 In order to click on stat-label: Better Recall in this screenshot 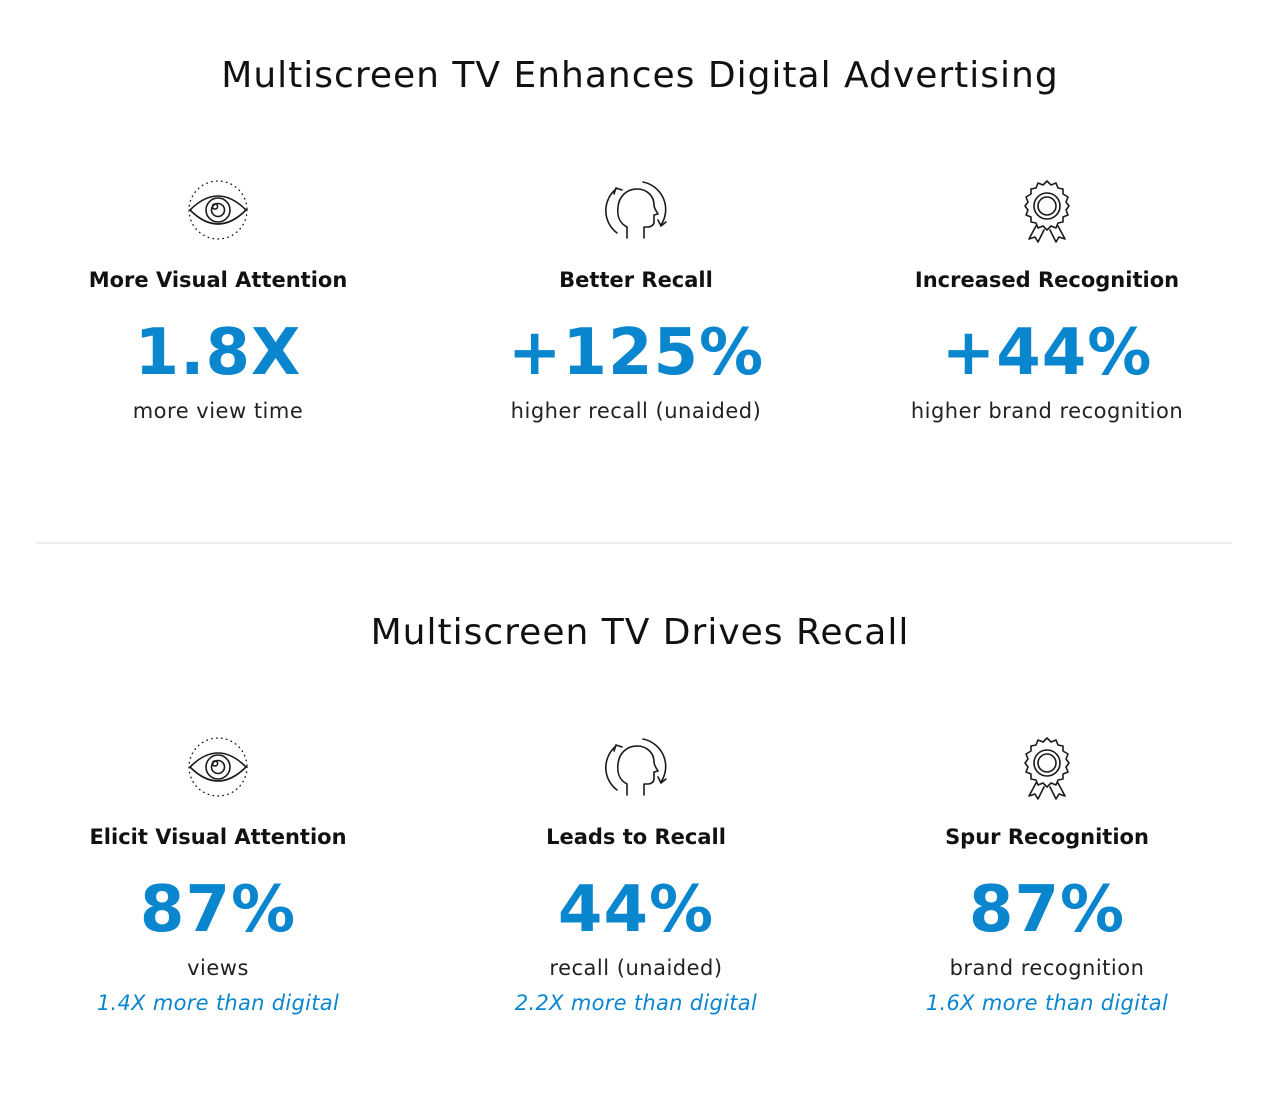, I will do `click(636, 280)`.